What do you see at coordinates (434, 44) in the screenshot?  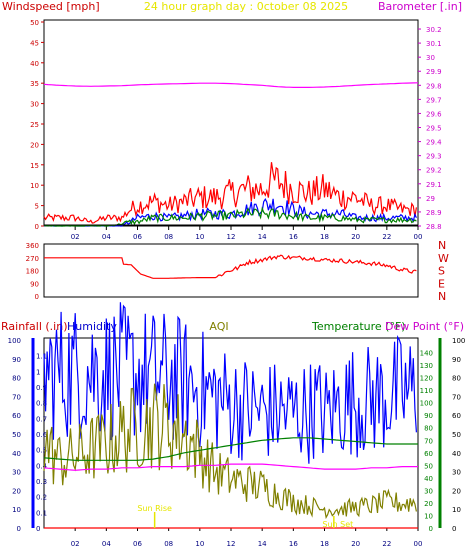 I see `barometer-tick-label: 30.1` at bounding box center [434, 44].